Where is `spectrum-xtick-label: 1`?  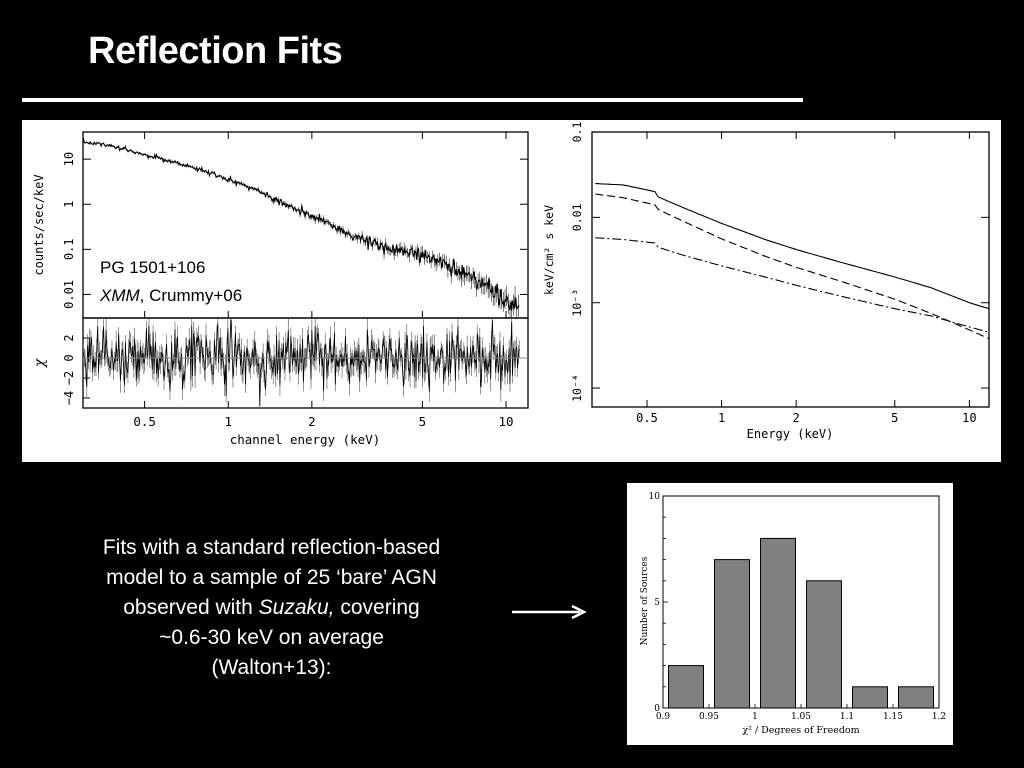 spectrum-xtick-label: 1 is located at coordinates (228, 421).